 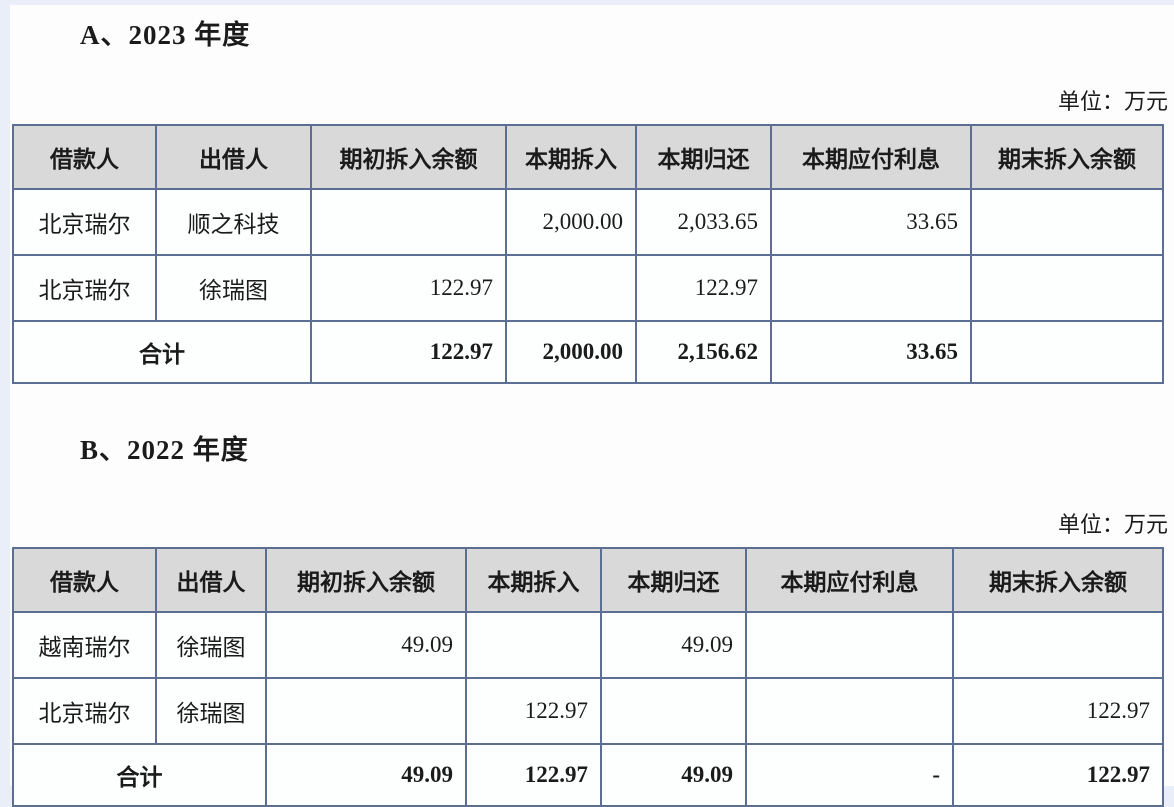 I want to click on cell-repaid: 2,033.65, so click(x=703, y=222).